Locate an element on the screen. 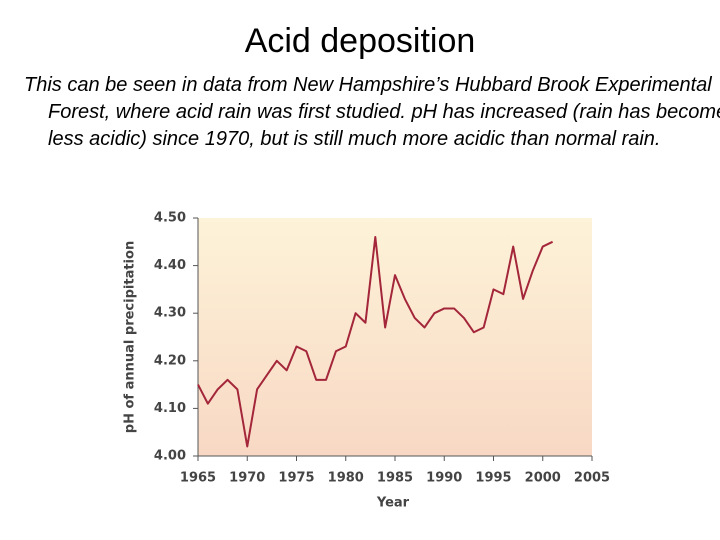 The image size is (720, 540). x-tick-label: 1980 is located at coordinates (346, 478).